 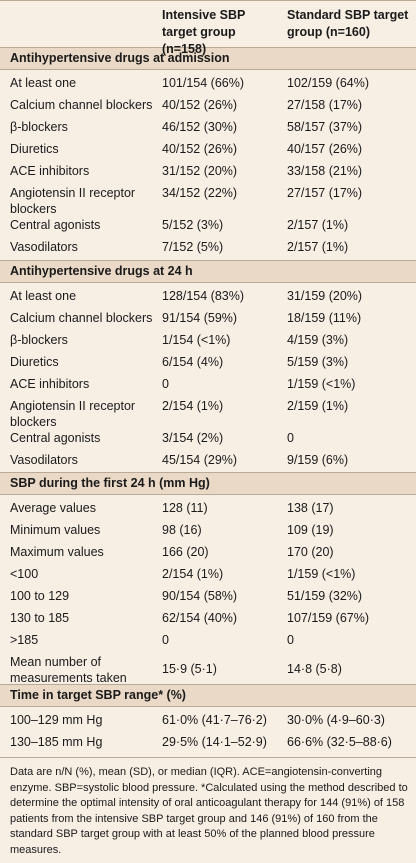 What do you see at coordinates (324, 318) in the screenshot?
I see `row-value-standard: 18/159 (11%)` at bounding box center [324, 318].